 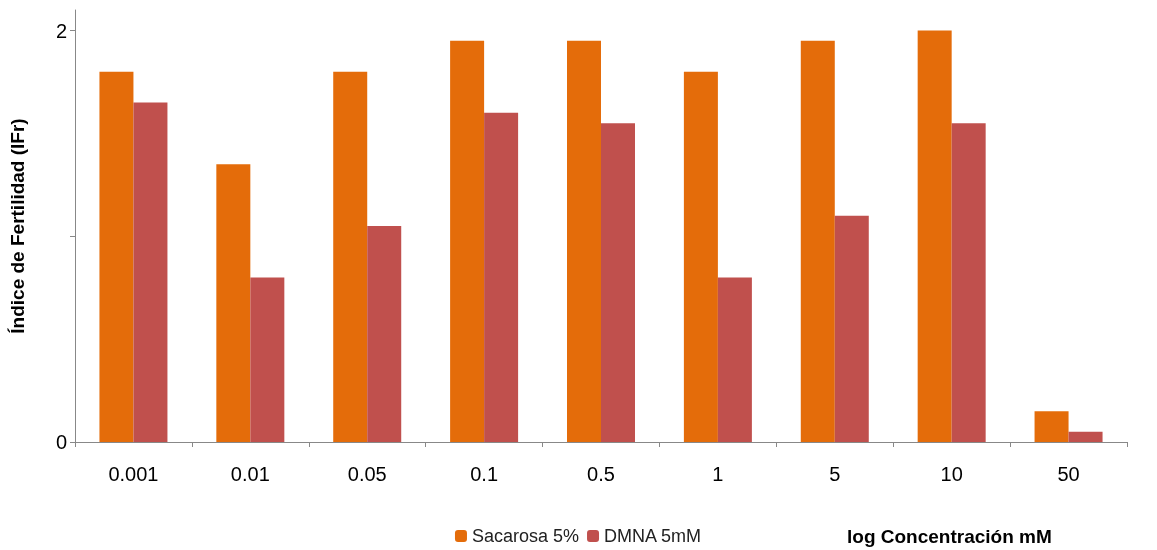 What do you see at coordinates (949, 536) in the screenshot?
I see `x-axis-title: log Concentración mM` at bounding box center [949, 536].